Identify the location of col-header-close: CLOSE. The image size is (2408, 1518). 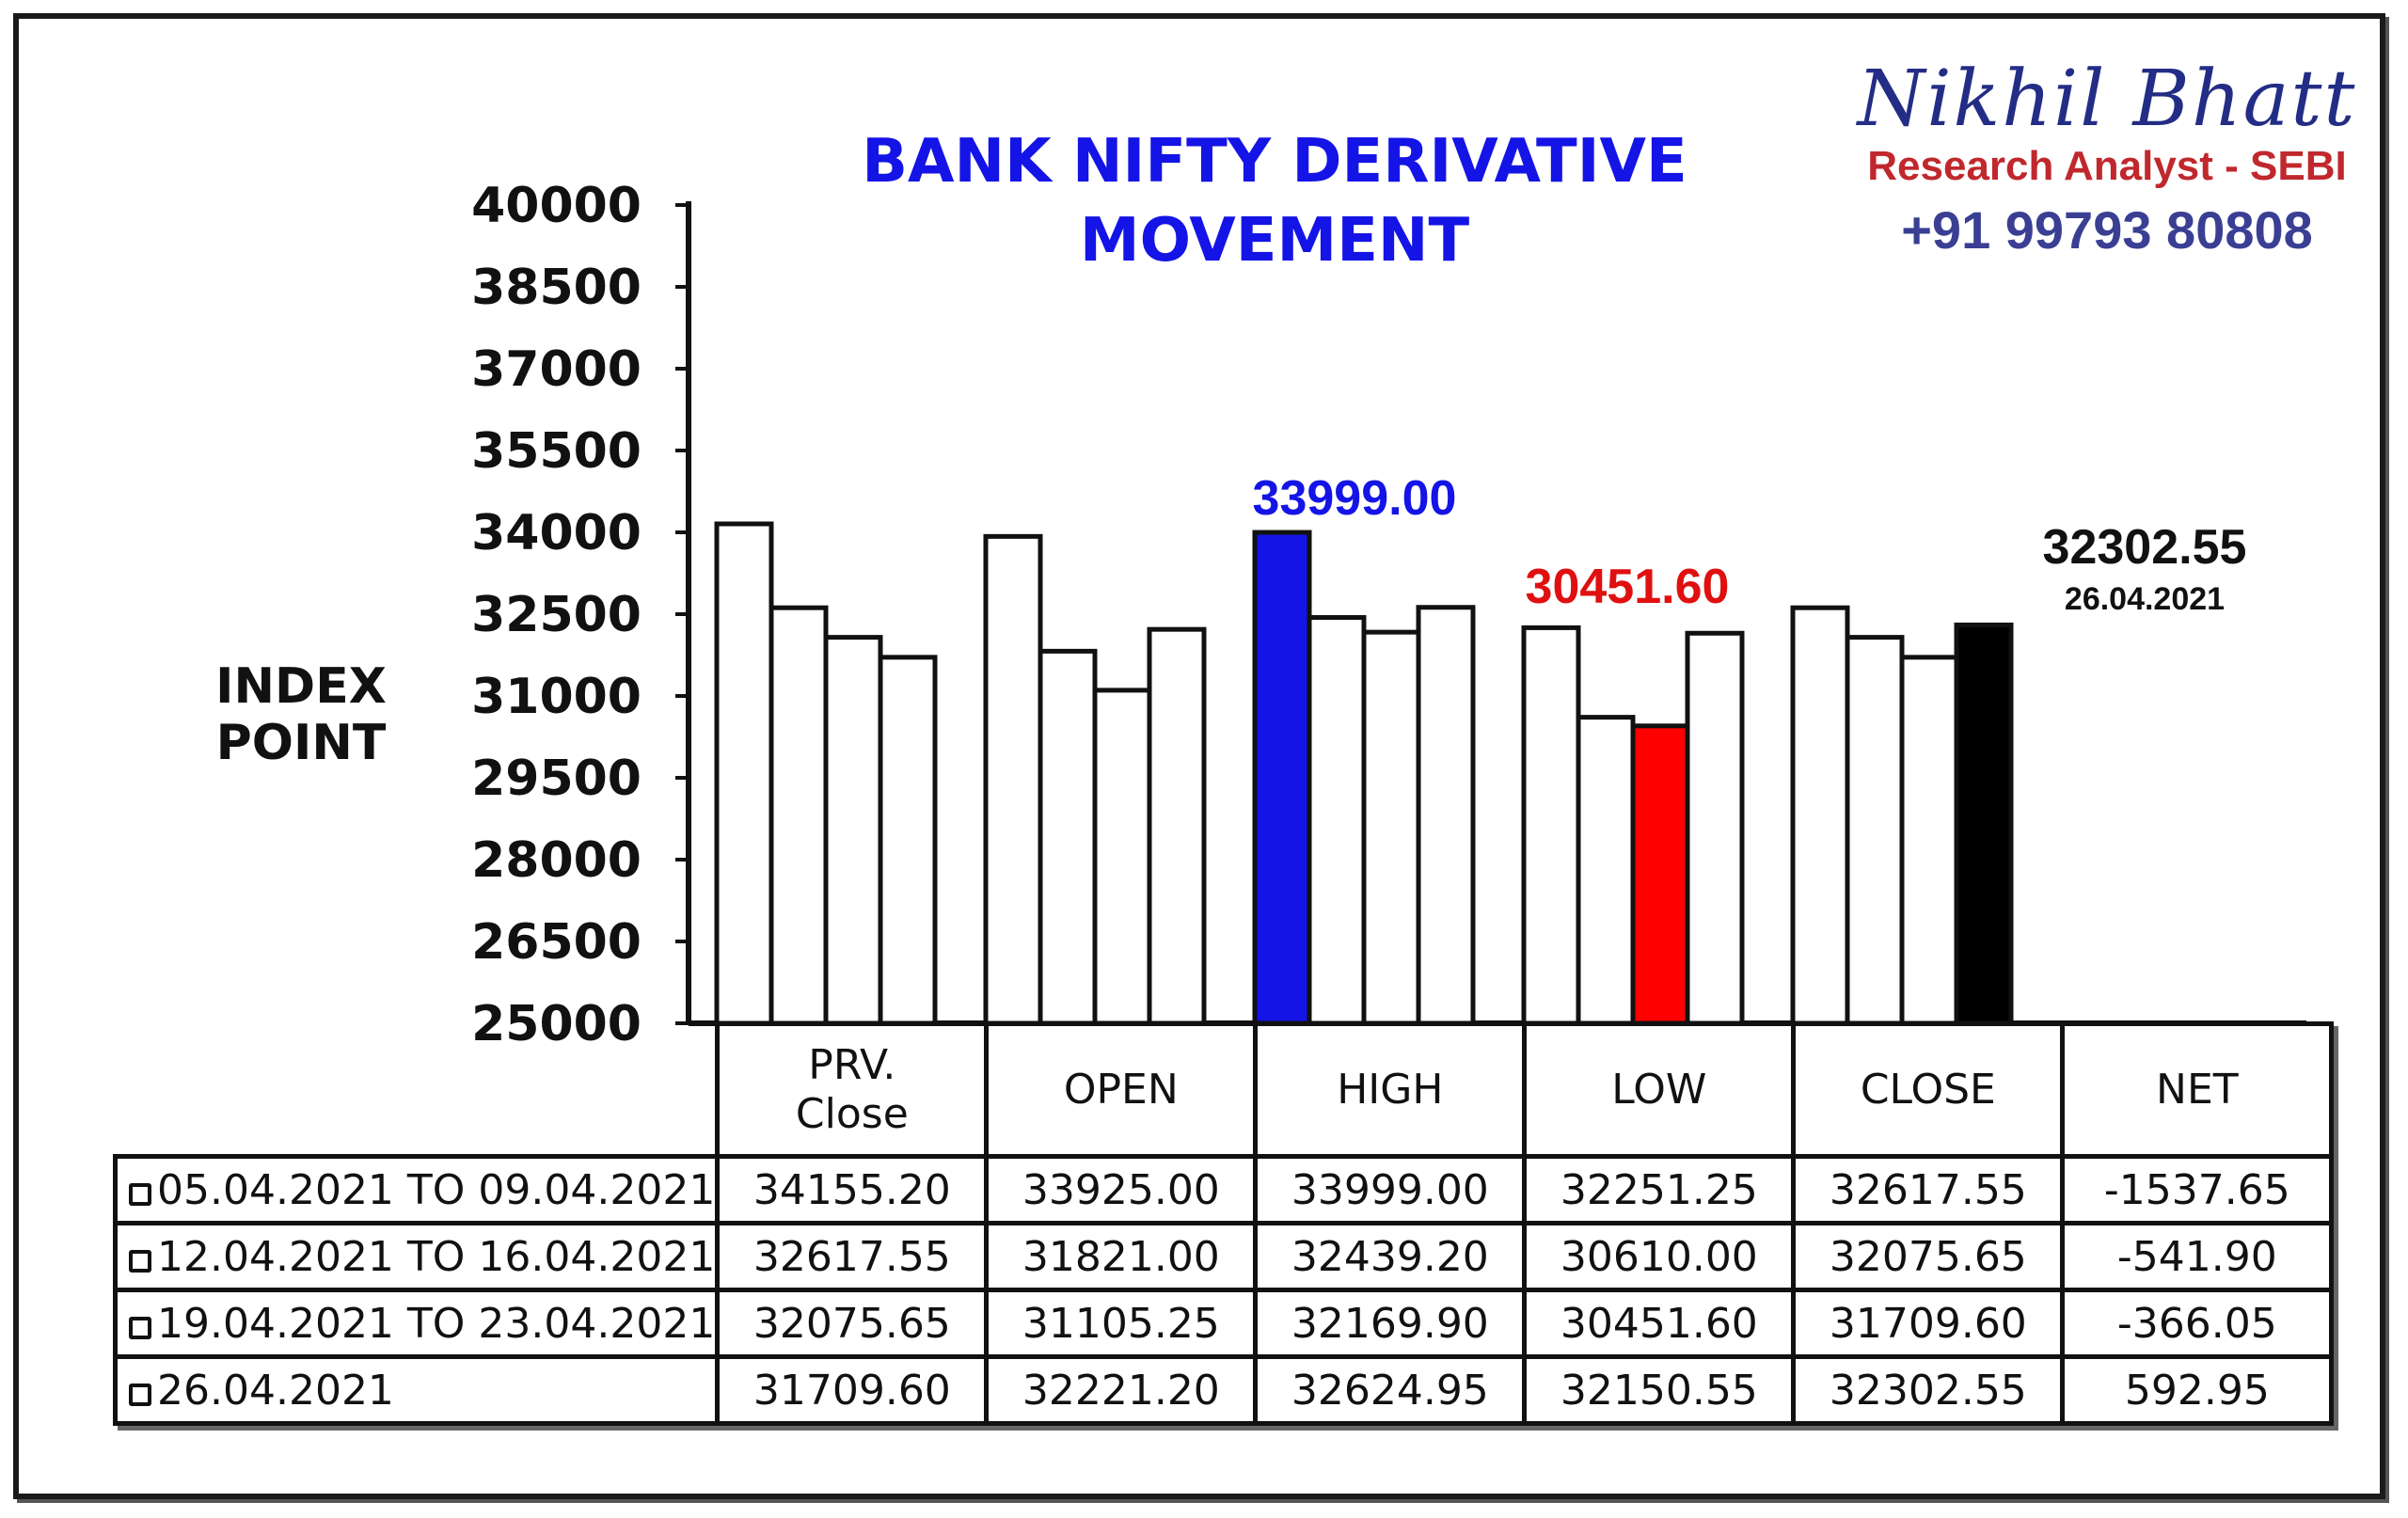
(1928, 1090).